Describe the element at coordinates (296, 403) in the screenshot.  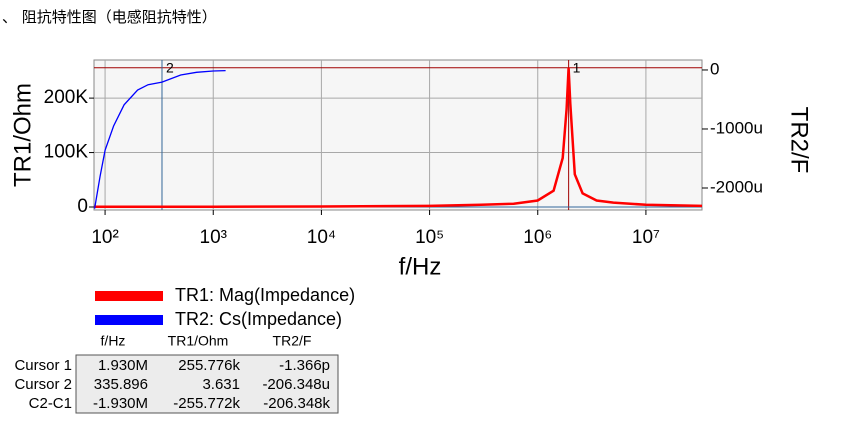
I see `cell: -206.348k` at that location.